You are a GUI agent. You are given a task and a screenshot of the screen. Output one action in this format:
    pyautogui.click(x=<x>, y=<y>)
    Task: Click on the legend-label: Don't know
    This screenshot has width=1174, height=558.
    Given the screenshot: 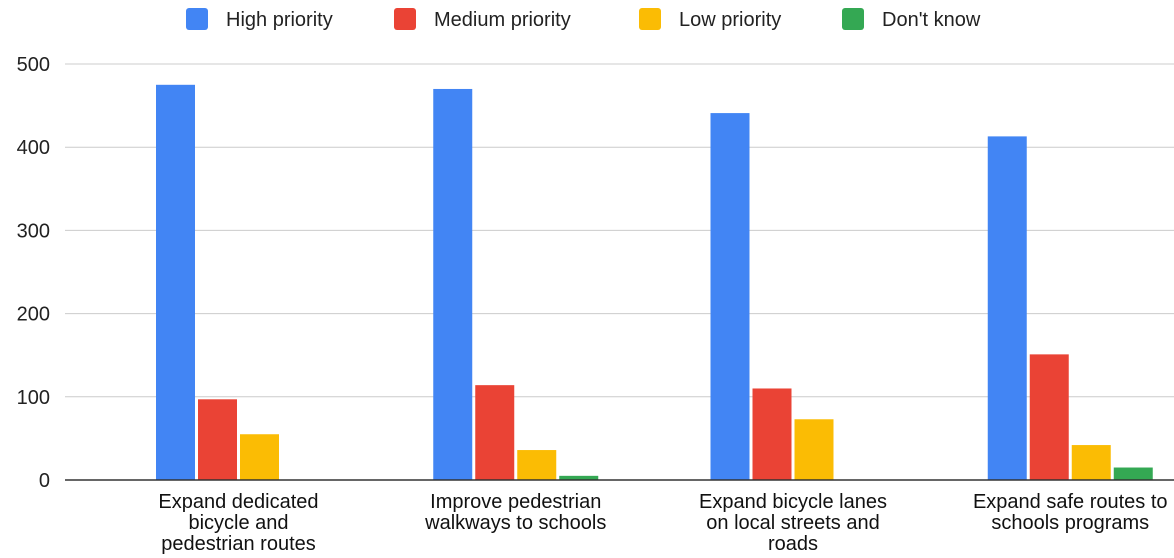 What is the action you would take?
    pyautogui.click(x=931, y=20)
    